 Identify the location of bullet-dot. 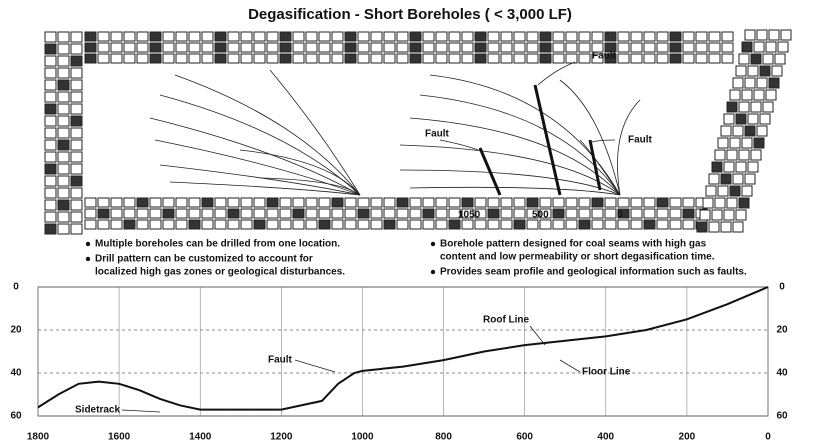
(88, 259).